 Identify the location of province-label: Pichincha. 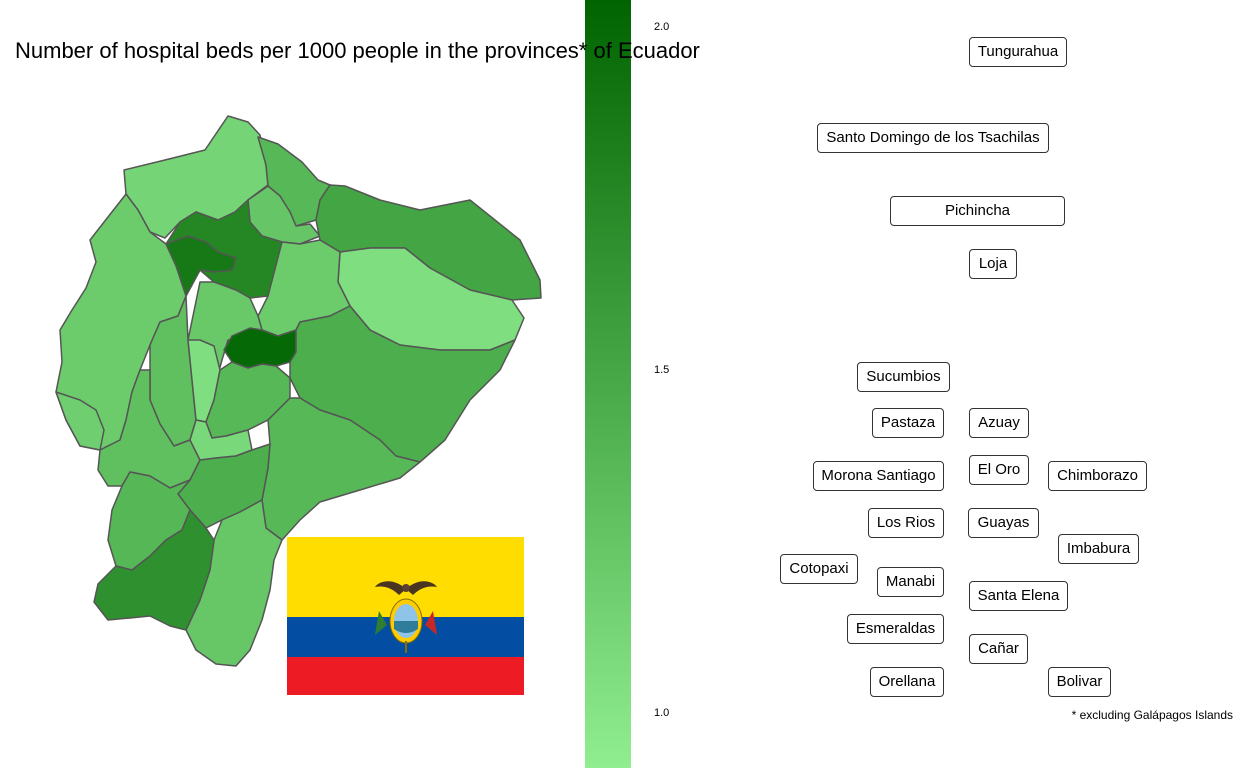
(977, 211).